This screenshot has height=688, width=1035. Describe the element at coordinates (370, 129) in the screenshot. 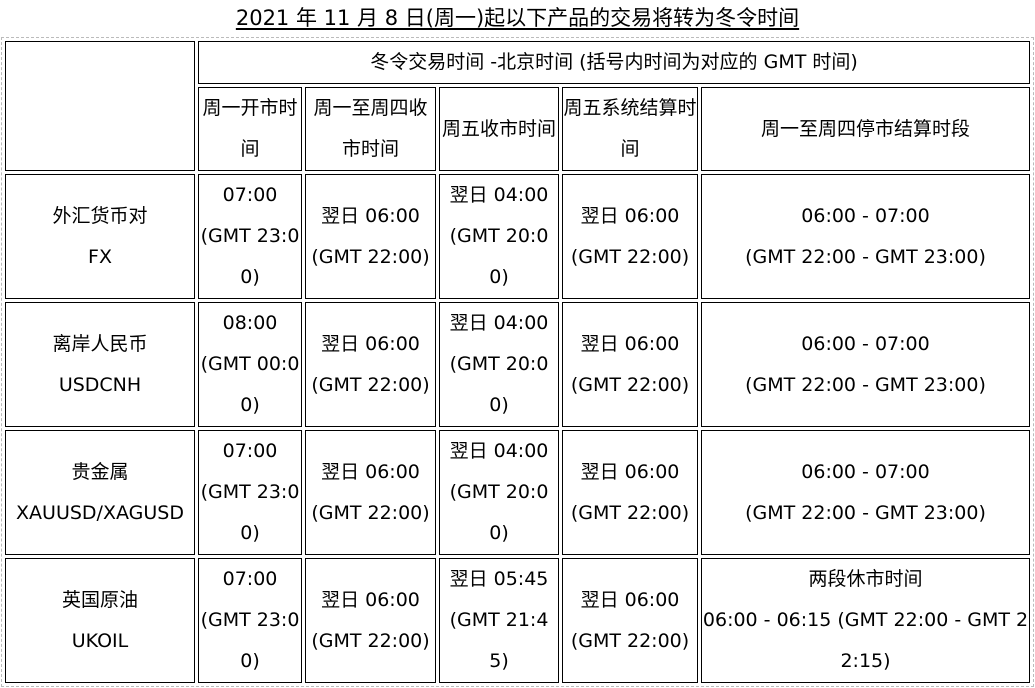

I see `column-header: 周一至周四收市时间` at that location.